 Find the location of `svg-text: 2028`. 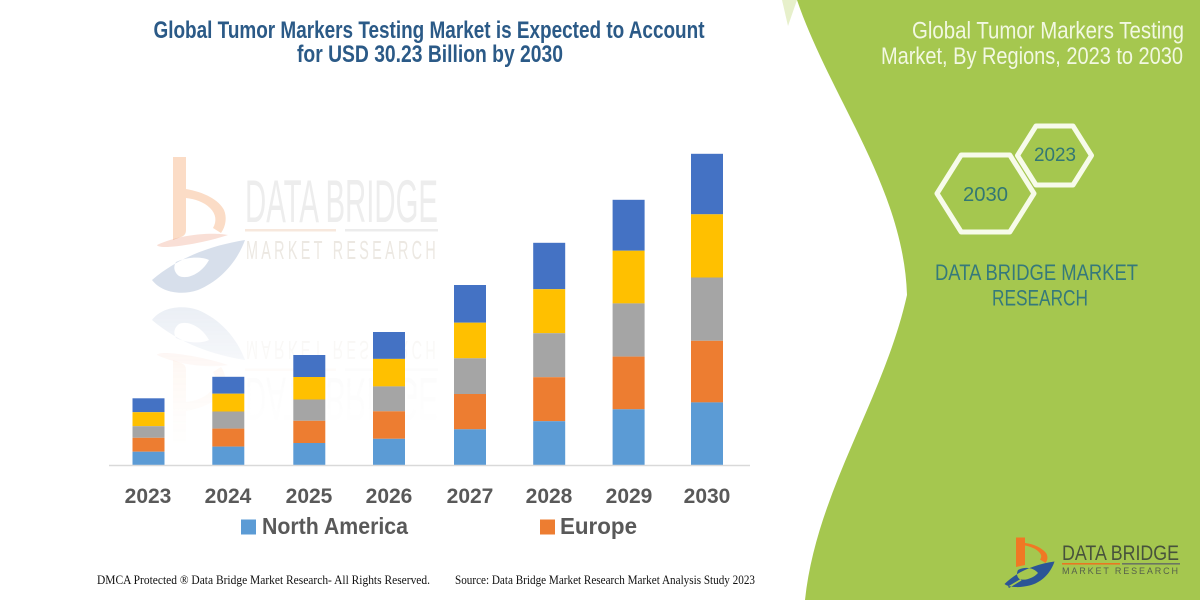

svg-text: 2028 is located at coordinates (549, 496).